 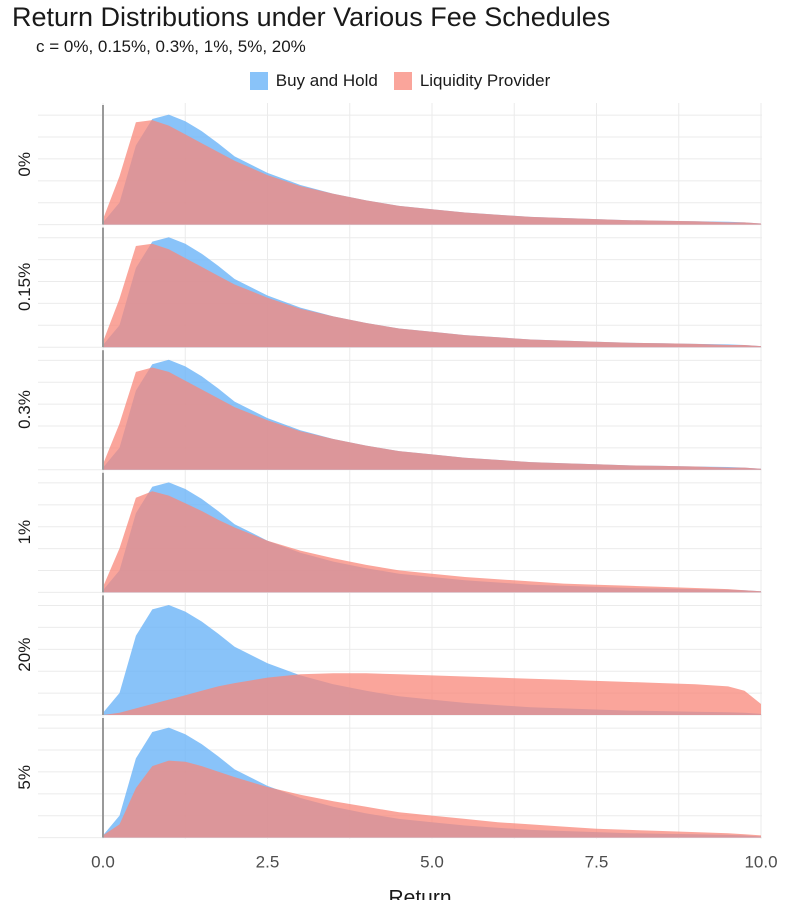 What do you see at coordinates (485, 80) in the screenshot?
I see `legend-label-liquidity-provider: Liquidity Provider` at bounding box center [485, 80].